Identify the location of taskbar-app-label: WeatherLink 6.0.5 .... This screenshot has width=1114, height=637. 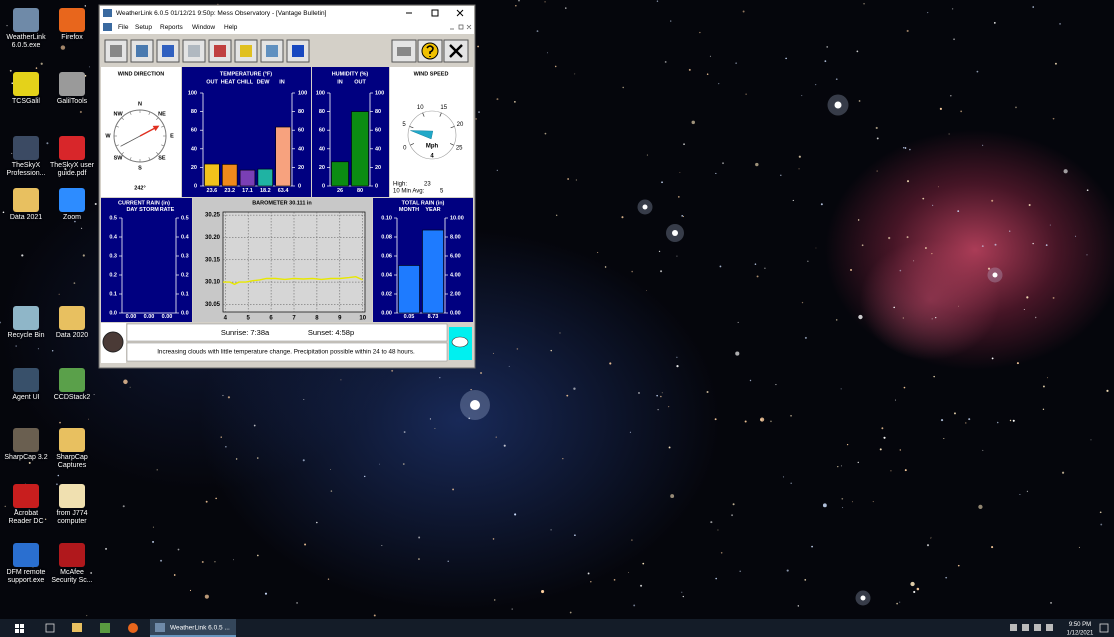
(200, 628).